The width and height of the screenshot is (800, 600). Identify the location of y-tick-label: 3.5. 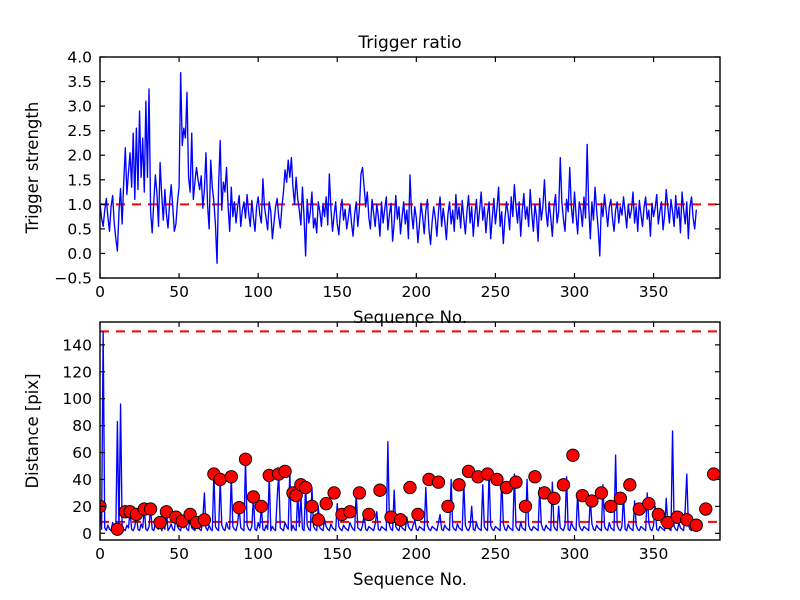
(79, 82).